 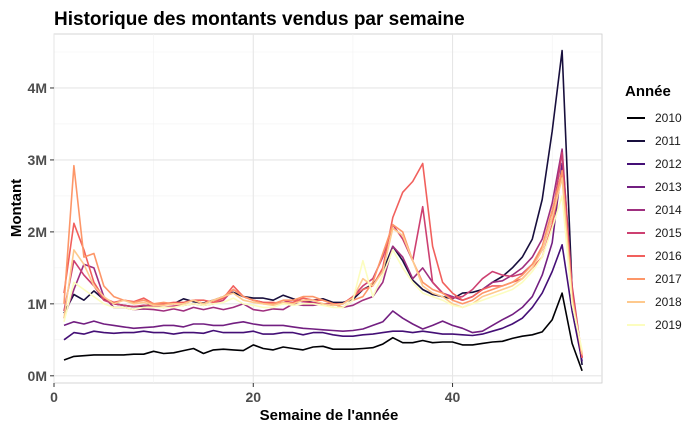 What do you see at coordinates (329, 415) in the screenshot?
I see `x-axis-title: Semaine de l'année` at bounding box center [329, 415].